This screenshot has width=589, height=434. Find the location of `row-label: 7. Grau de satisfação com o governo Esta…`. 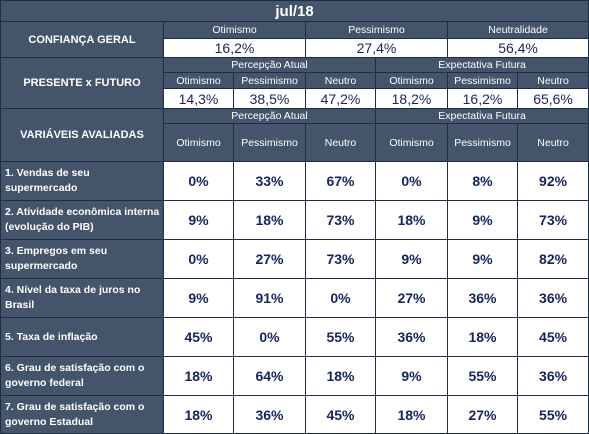

row-label: 7. Grau de satisfação com o governo Esta… is located at coordinates (82, 414).